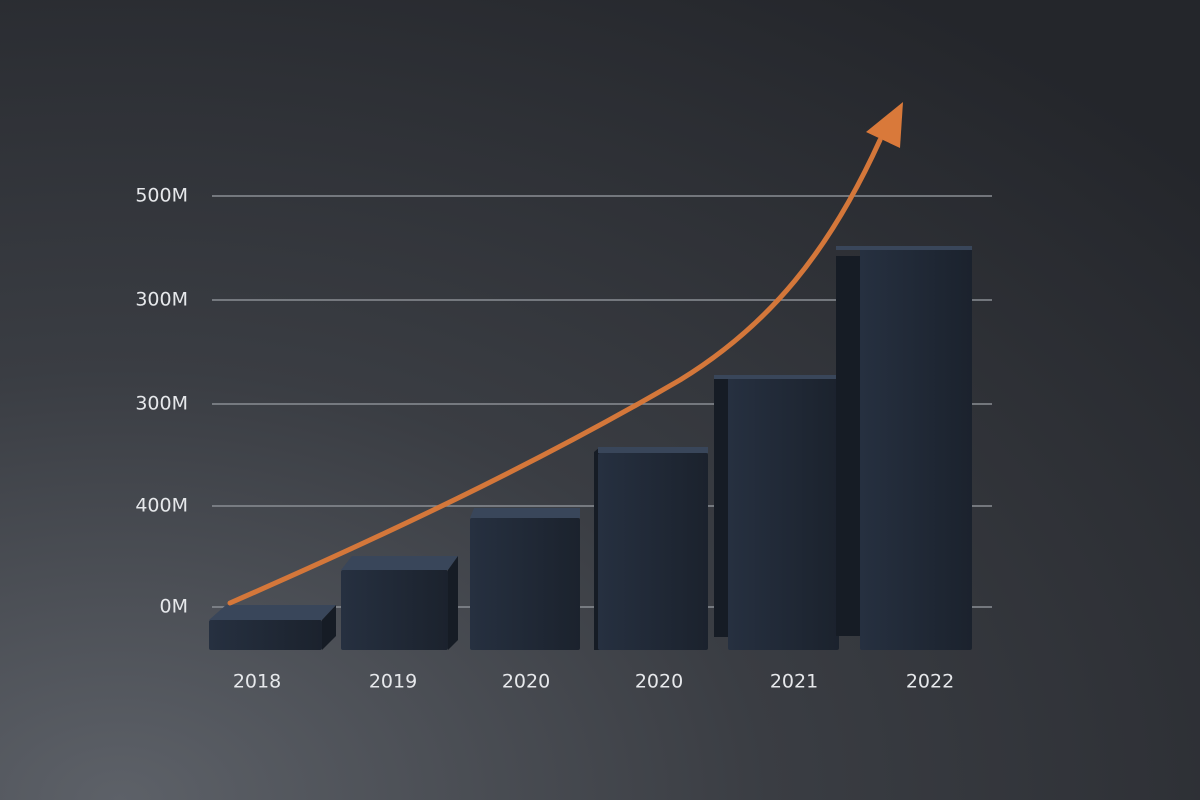  I want to click on axis-label: 0M, so click(174, 607).